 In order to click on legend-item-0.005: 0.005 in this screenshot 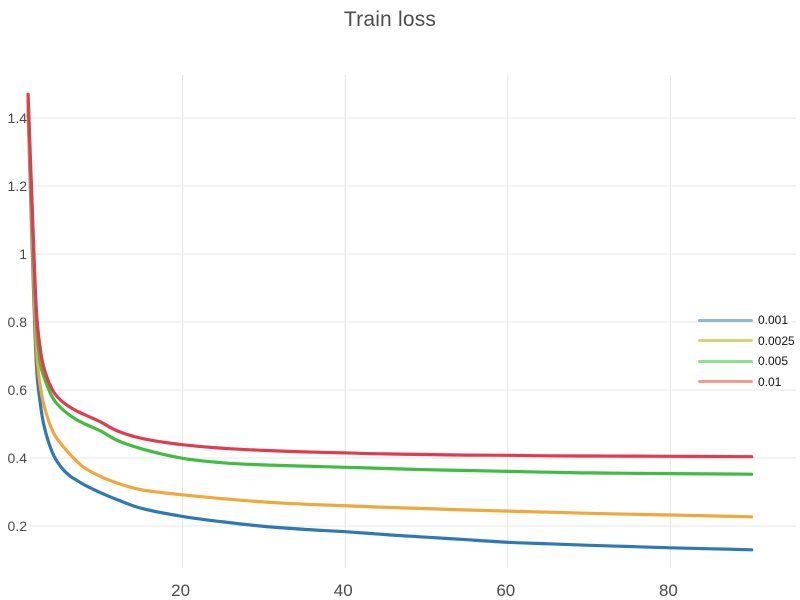, I will do `click(749, 361)`.